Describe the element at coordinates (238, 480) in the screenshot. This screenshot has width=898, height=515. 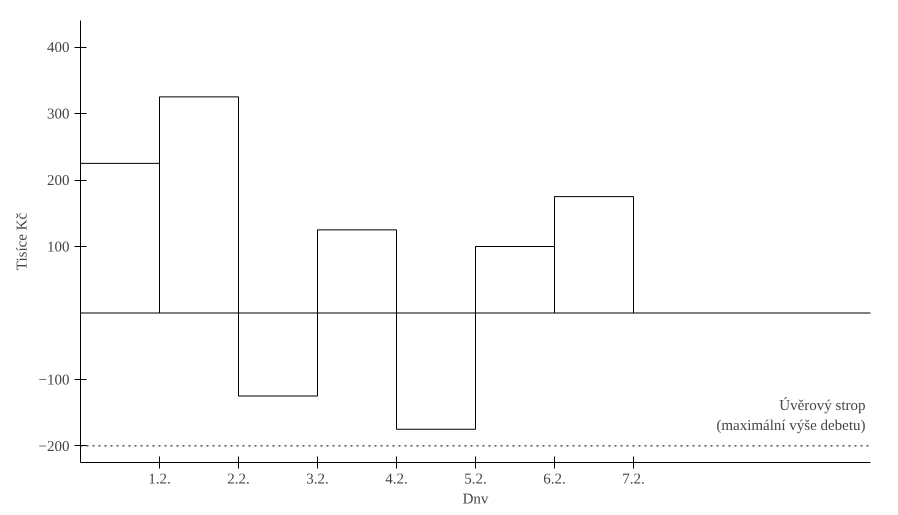
I see `x-tick-label: 2.2.` at that location.